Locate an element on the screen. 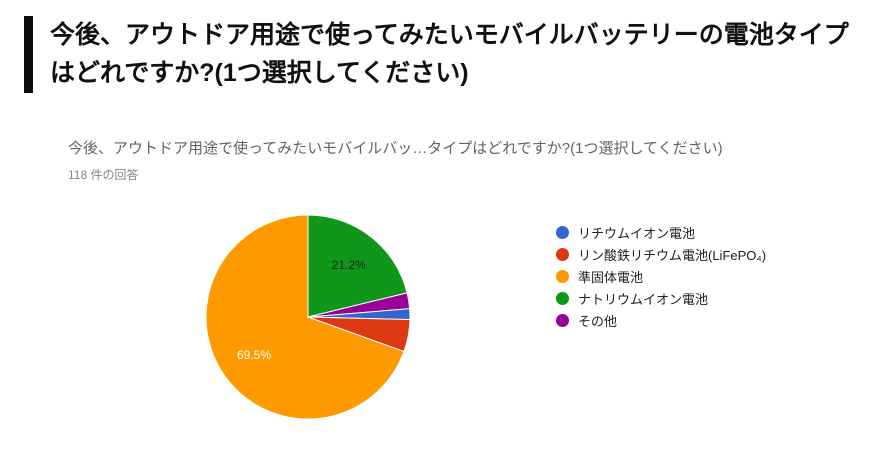  legend-label: 準固体電池 is located at coordinates (611, 277).